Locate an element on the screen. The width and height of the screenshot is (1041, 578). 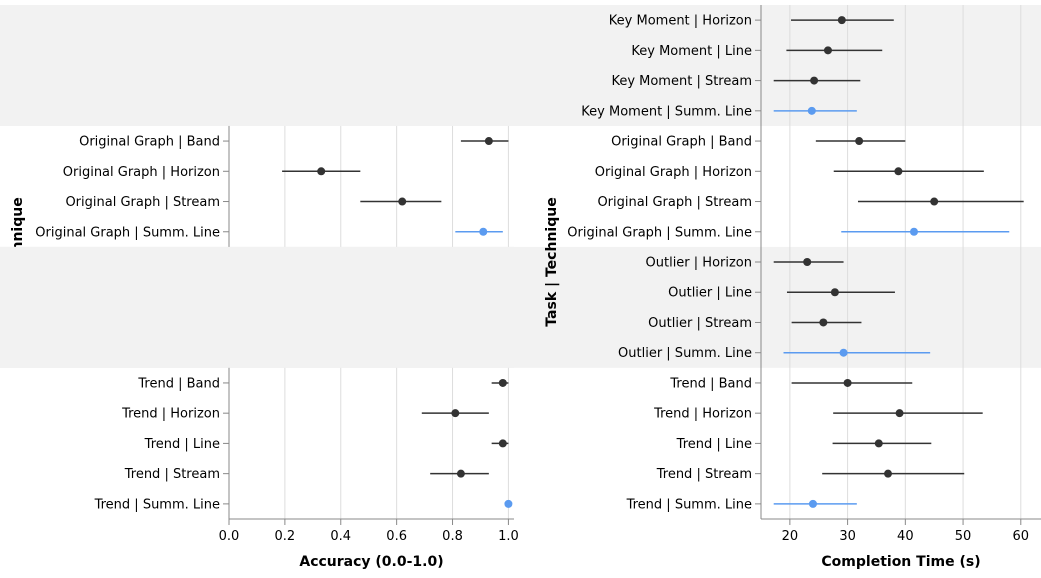
category-label: Key Moment | Summ. Line is located at coordinates (666, 111).